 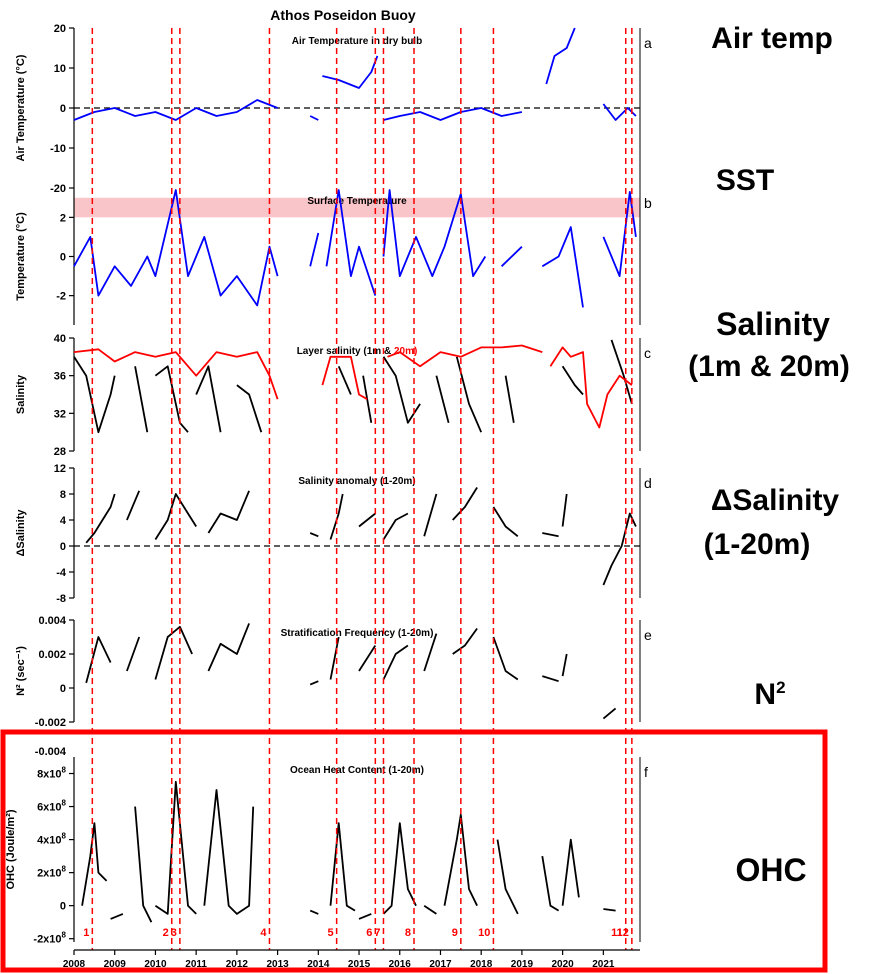 I want to click on y-axis-label: OHC (Joule/m²), so click(x=11, y=849).